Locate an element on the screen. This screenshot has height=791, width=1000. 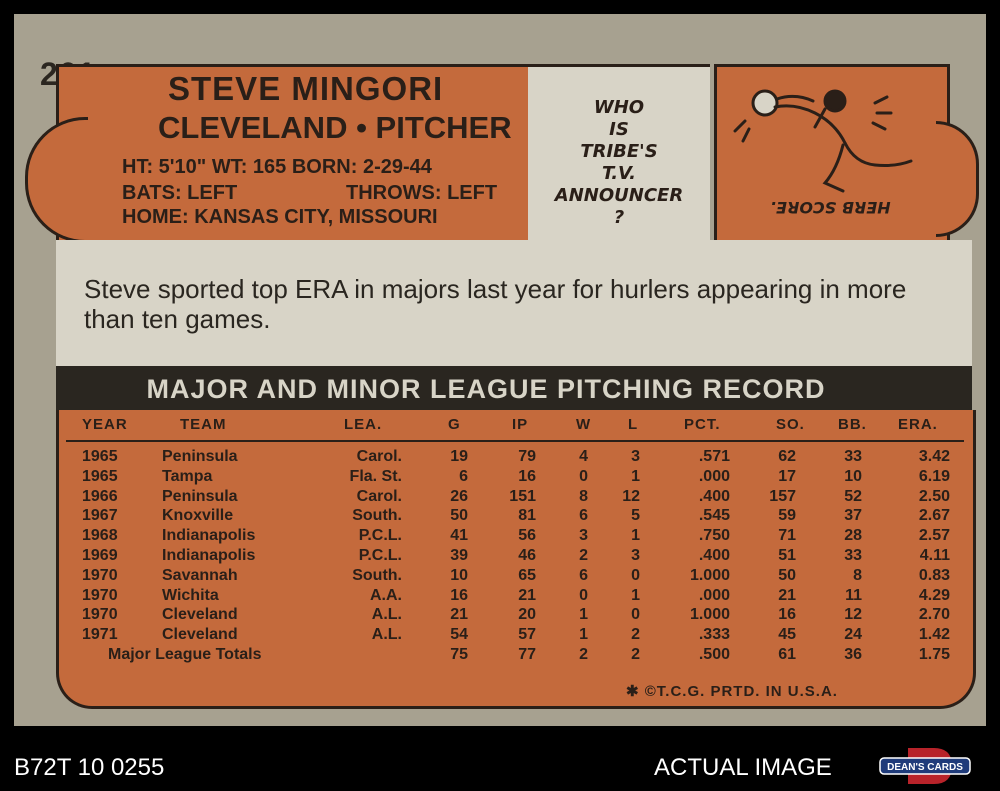
cell-league: Carol. is located at coordinates (379, 456).